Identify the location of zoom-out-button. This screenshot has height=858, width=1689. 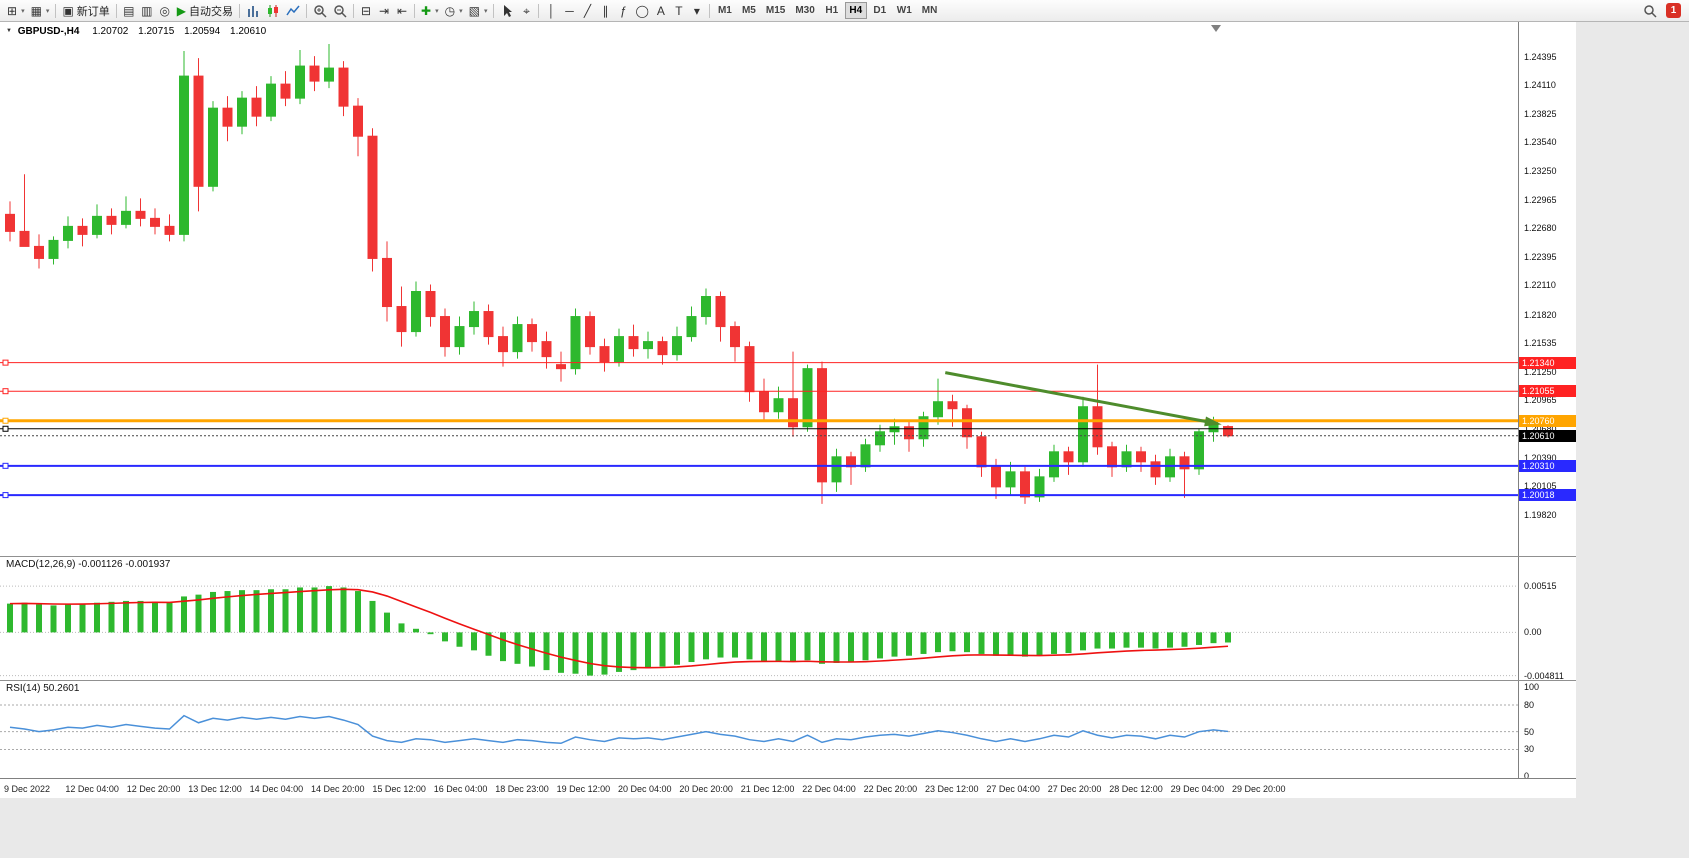
(340, 11).